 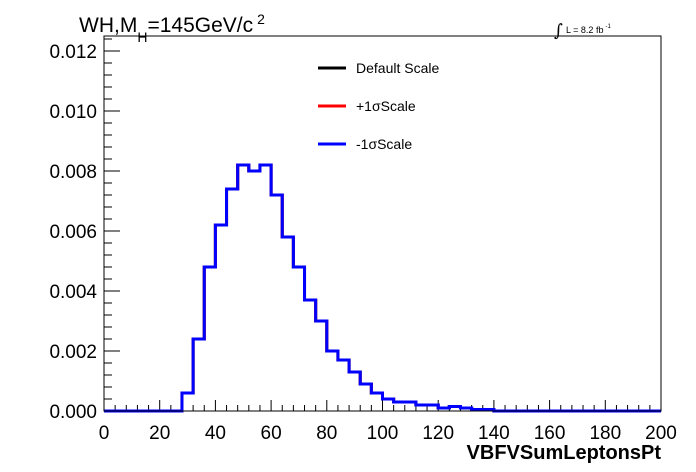 I want to click on y-tick-label: 0.010, so click(x=73, y=112).